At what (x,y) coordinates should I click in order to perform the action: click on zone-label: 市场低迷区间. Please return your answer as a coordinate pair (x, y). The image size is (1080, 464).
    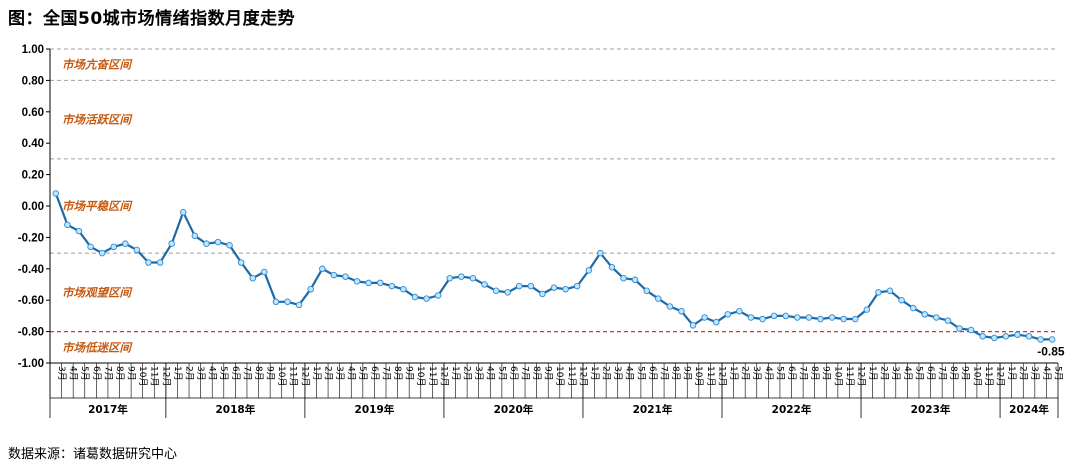
    Looking at the image, I should click on (97, 347).